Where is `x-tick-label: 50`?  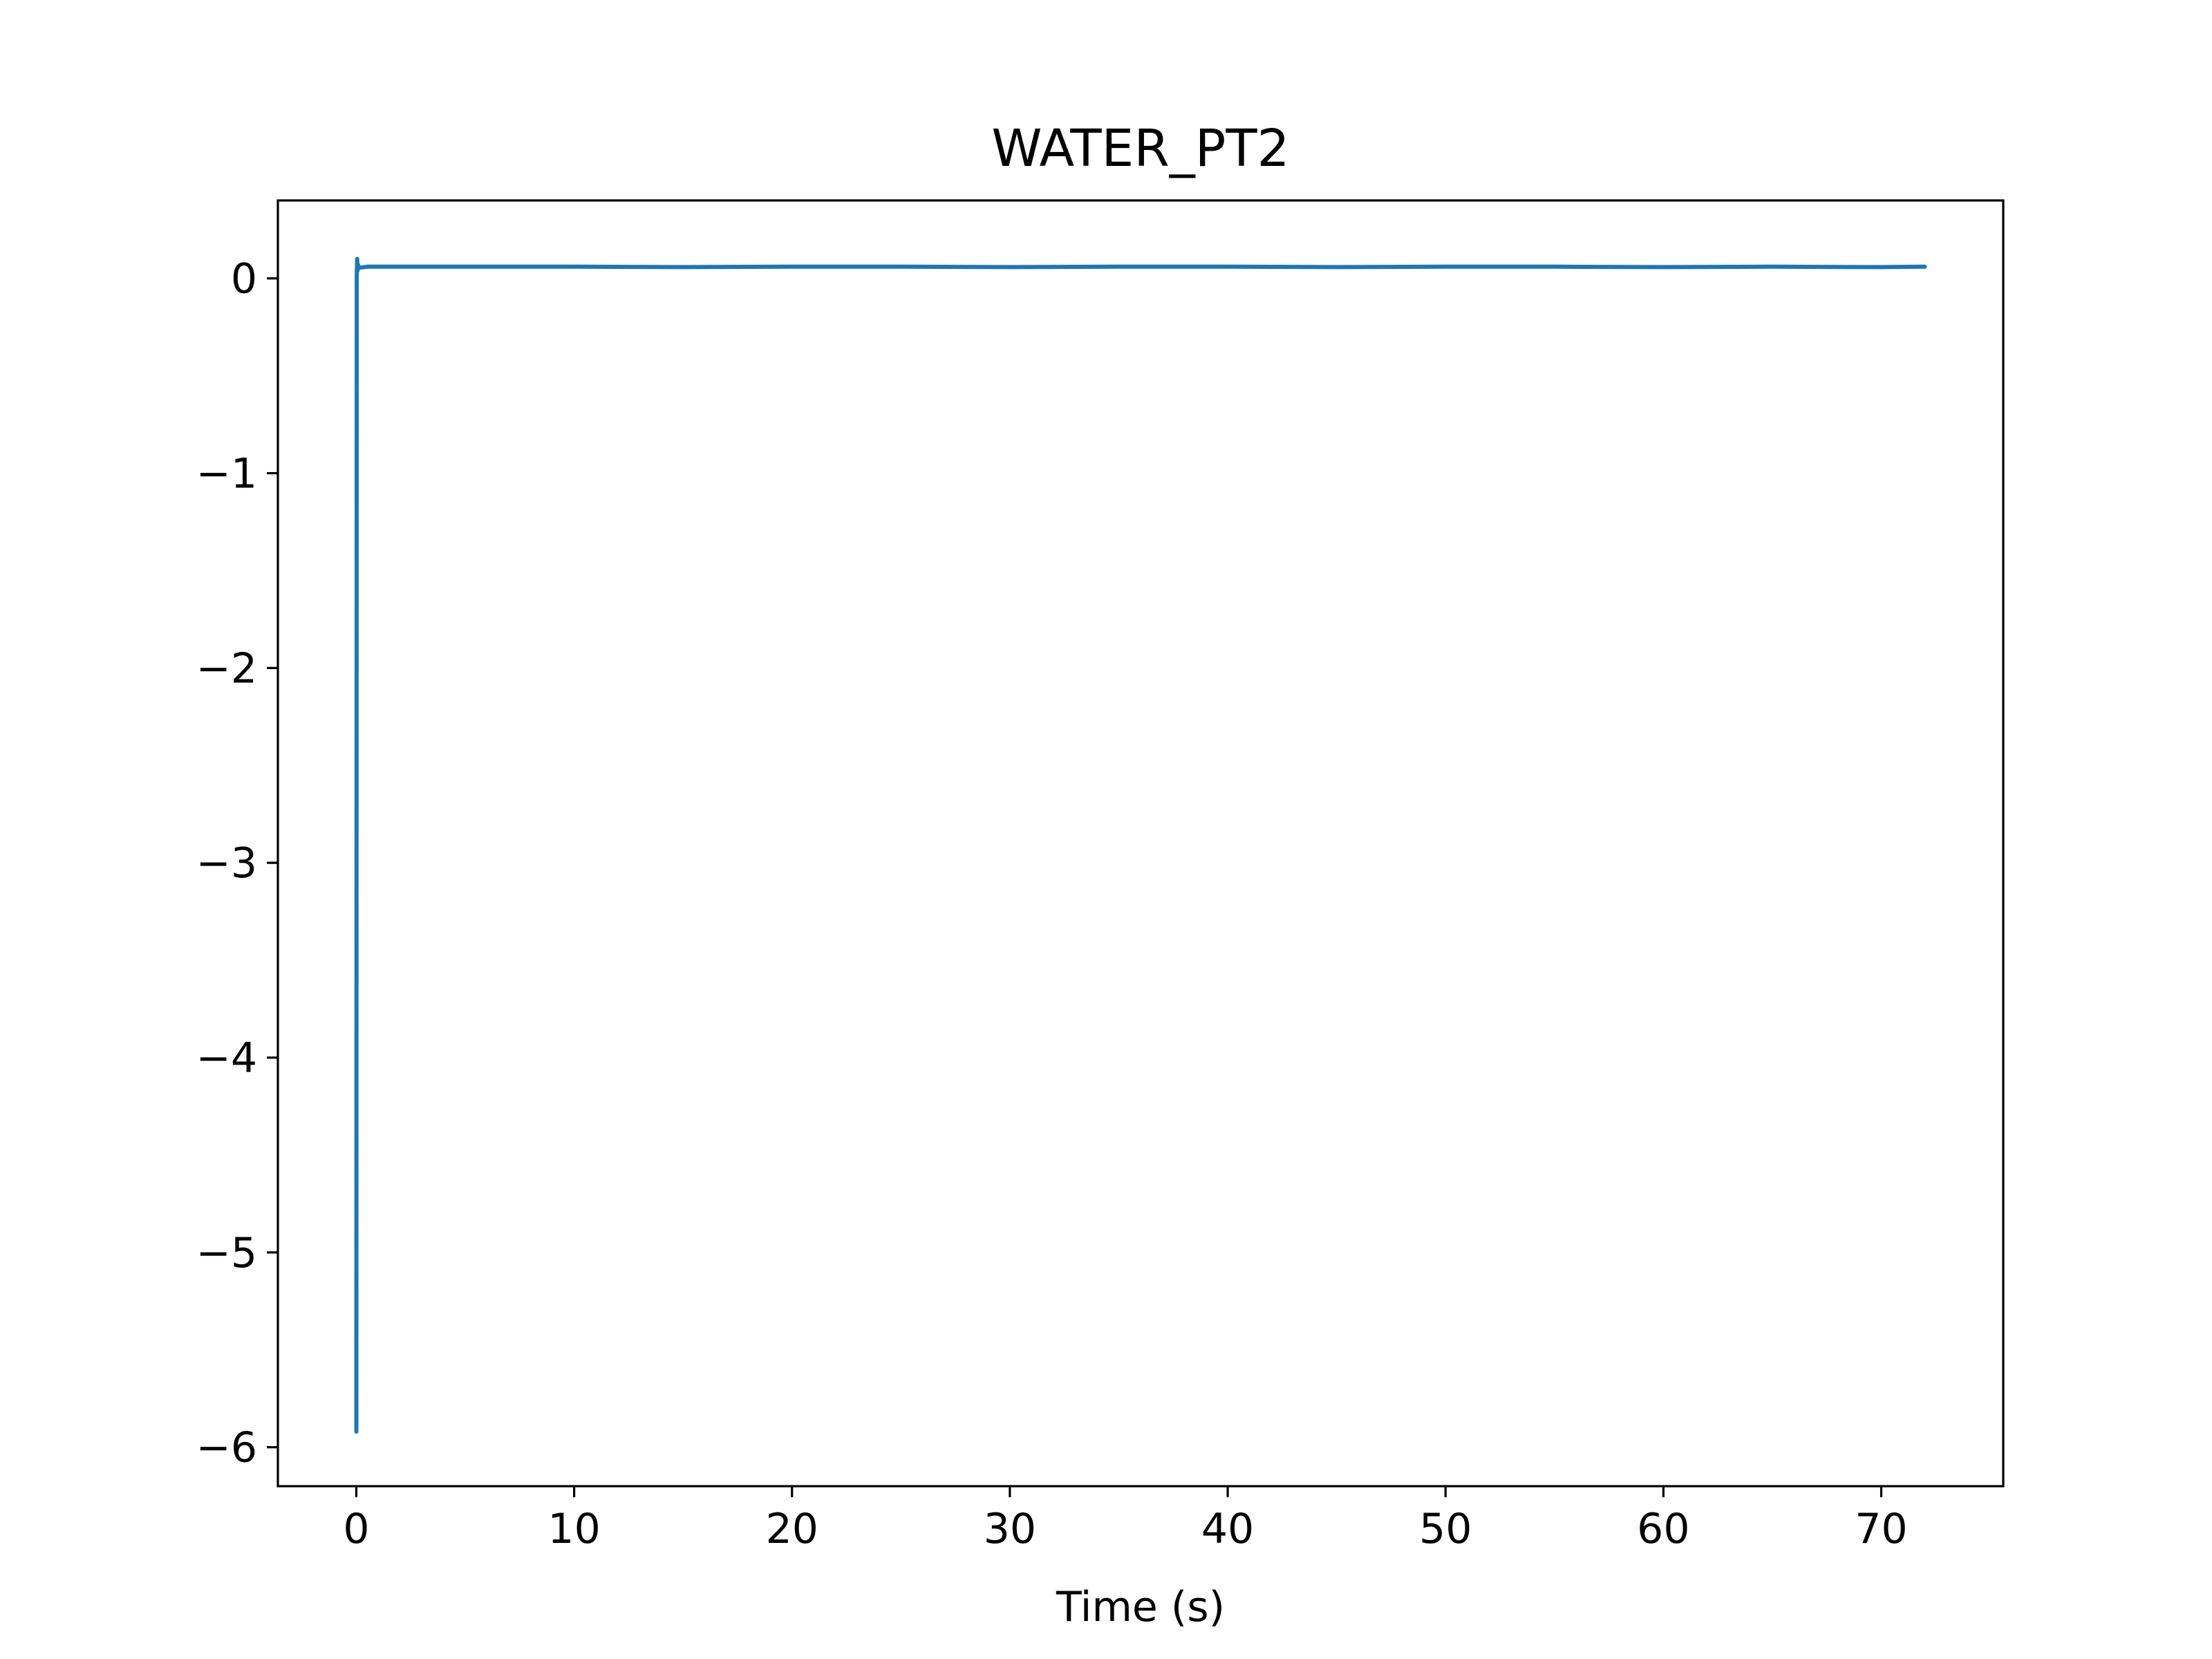
x-tick-label: 50 is located at coordinates (1446, 1529).